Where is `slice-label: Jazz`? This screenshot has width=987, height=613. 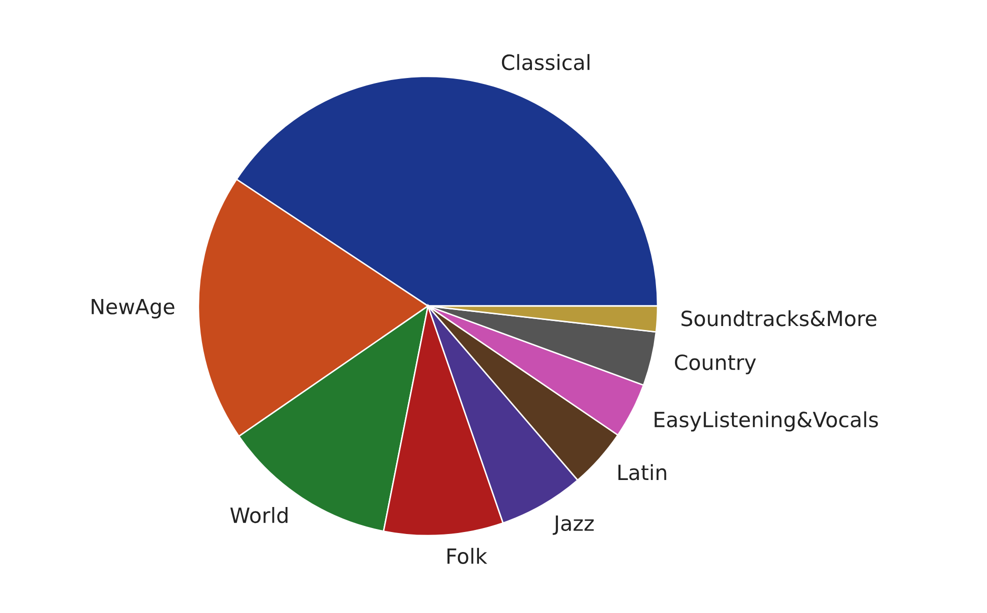 slice-label: Jazz is located at coordinates (573, 525).